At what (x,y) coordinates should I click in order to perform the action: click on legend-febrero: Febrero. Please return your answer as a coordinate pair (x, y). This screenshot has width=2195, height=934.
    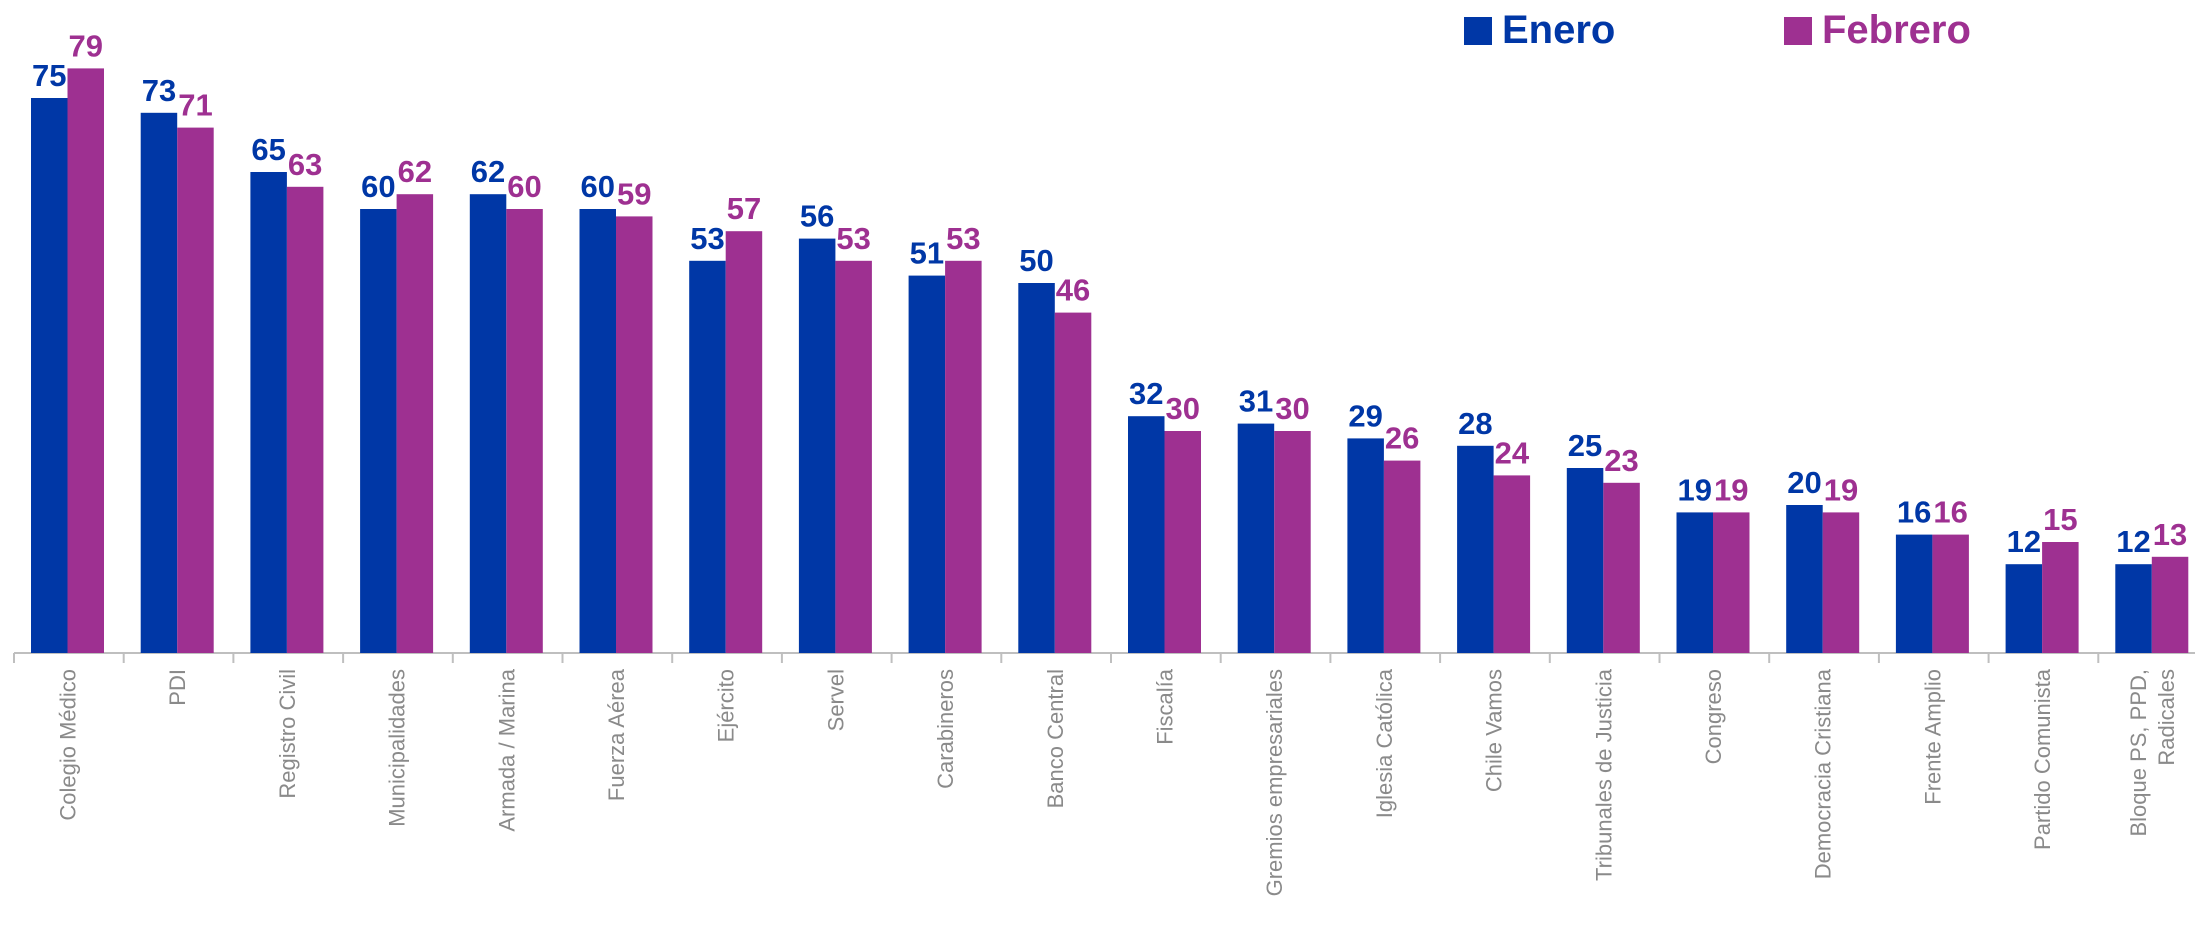
    Looking at the image, I should click on (1877, 30).